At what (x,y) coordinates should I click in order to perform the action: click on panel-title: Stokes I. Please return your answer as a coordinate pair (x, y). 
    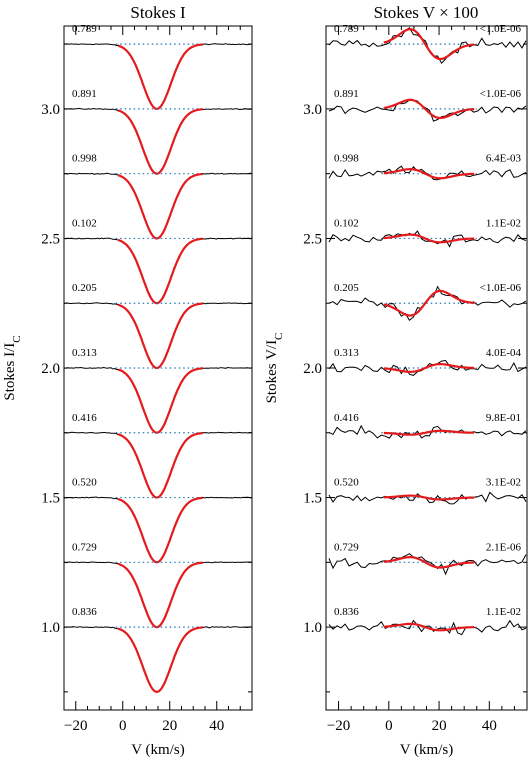
    Looking at the image, I should click on (158, 12).